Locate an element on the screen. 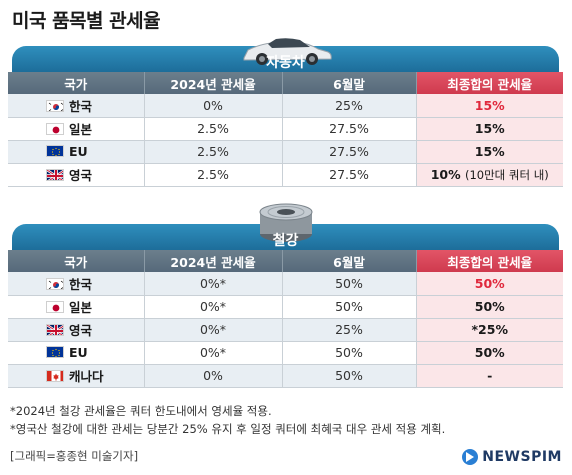 Image resolution: width=572 pixels, height=475 pixels. table-row: EU 2.5% 27.5% 15% is located at coordinates (285, 152).